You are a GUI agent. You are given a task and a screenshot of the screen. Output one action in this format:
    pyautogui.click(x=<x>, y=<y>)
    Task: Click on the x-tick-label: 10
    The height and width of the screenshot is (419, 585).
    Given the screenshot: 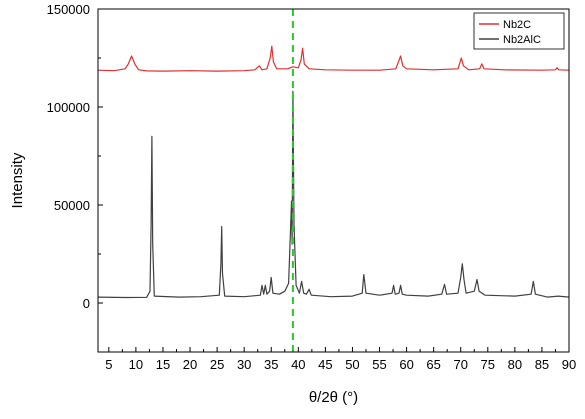 What is the action you would take?
    pyautogui.click(x=136, y=364)
    